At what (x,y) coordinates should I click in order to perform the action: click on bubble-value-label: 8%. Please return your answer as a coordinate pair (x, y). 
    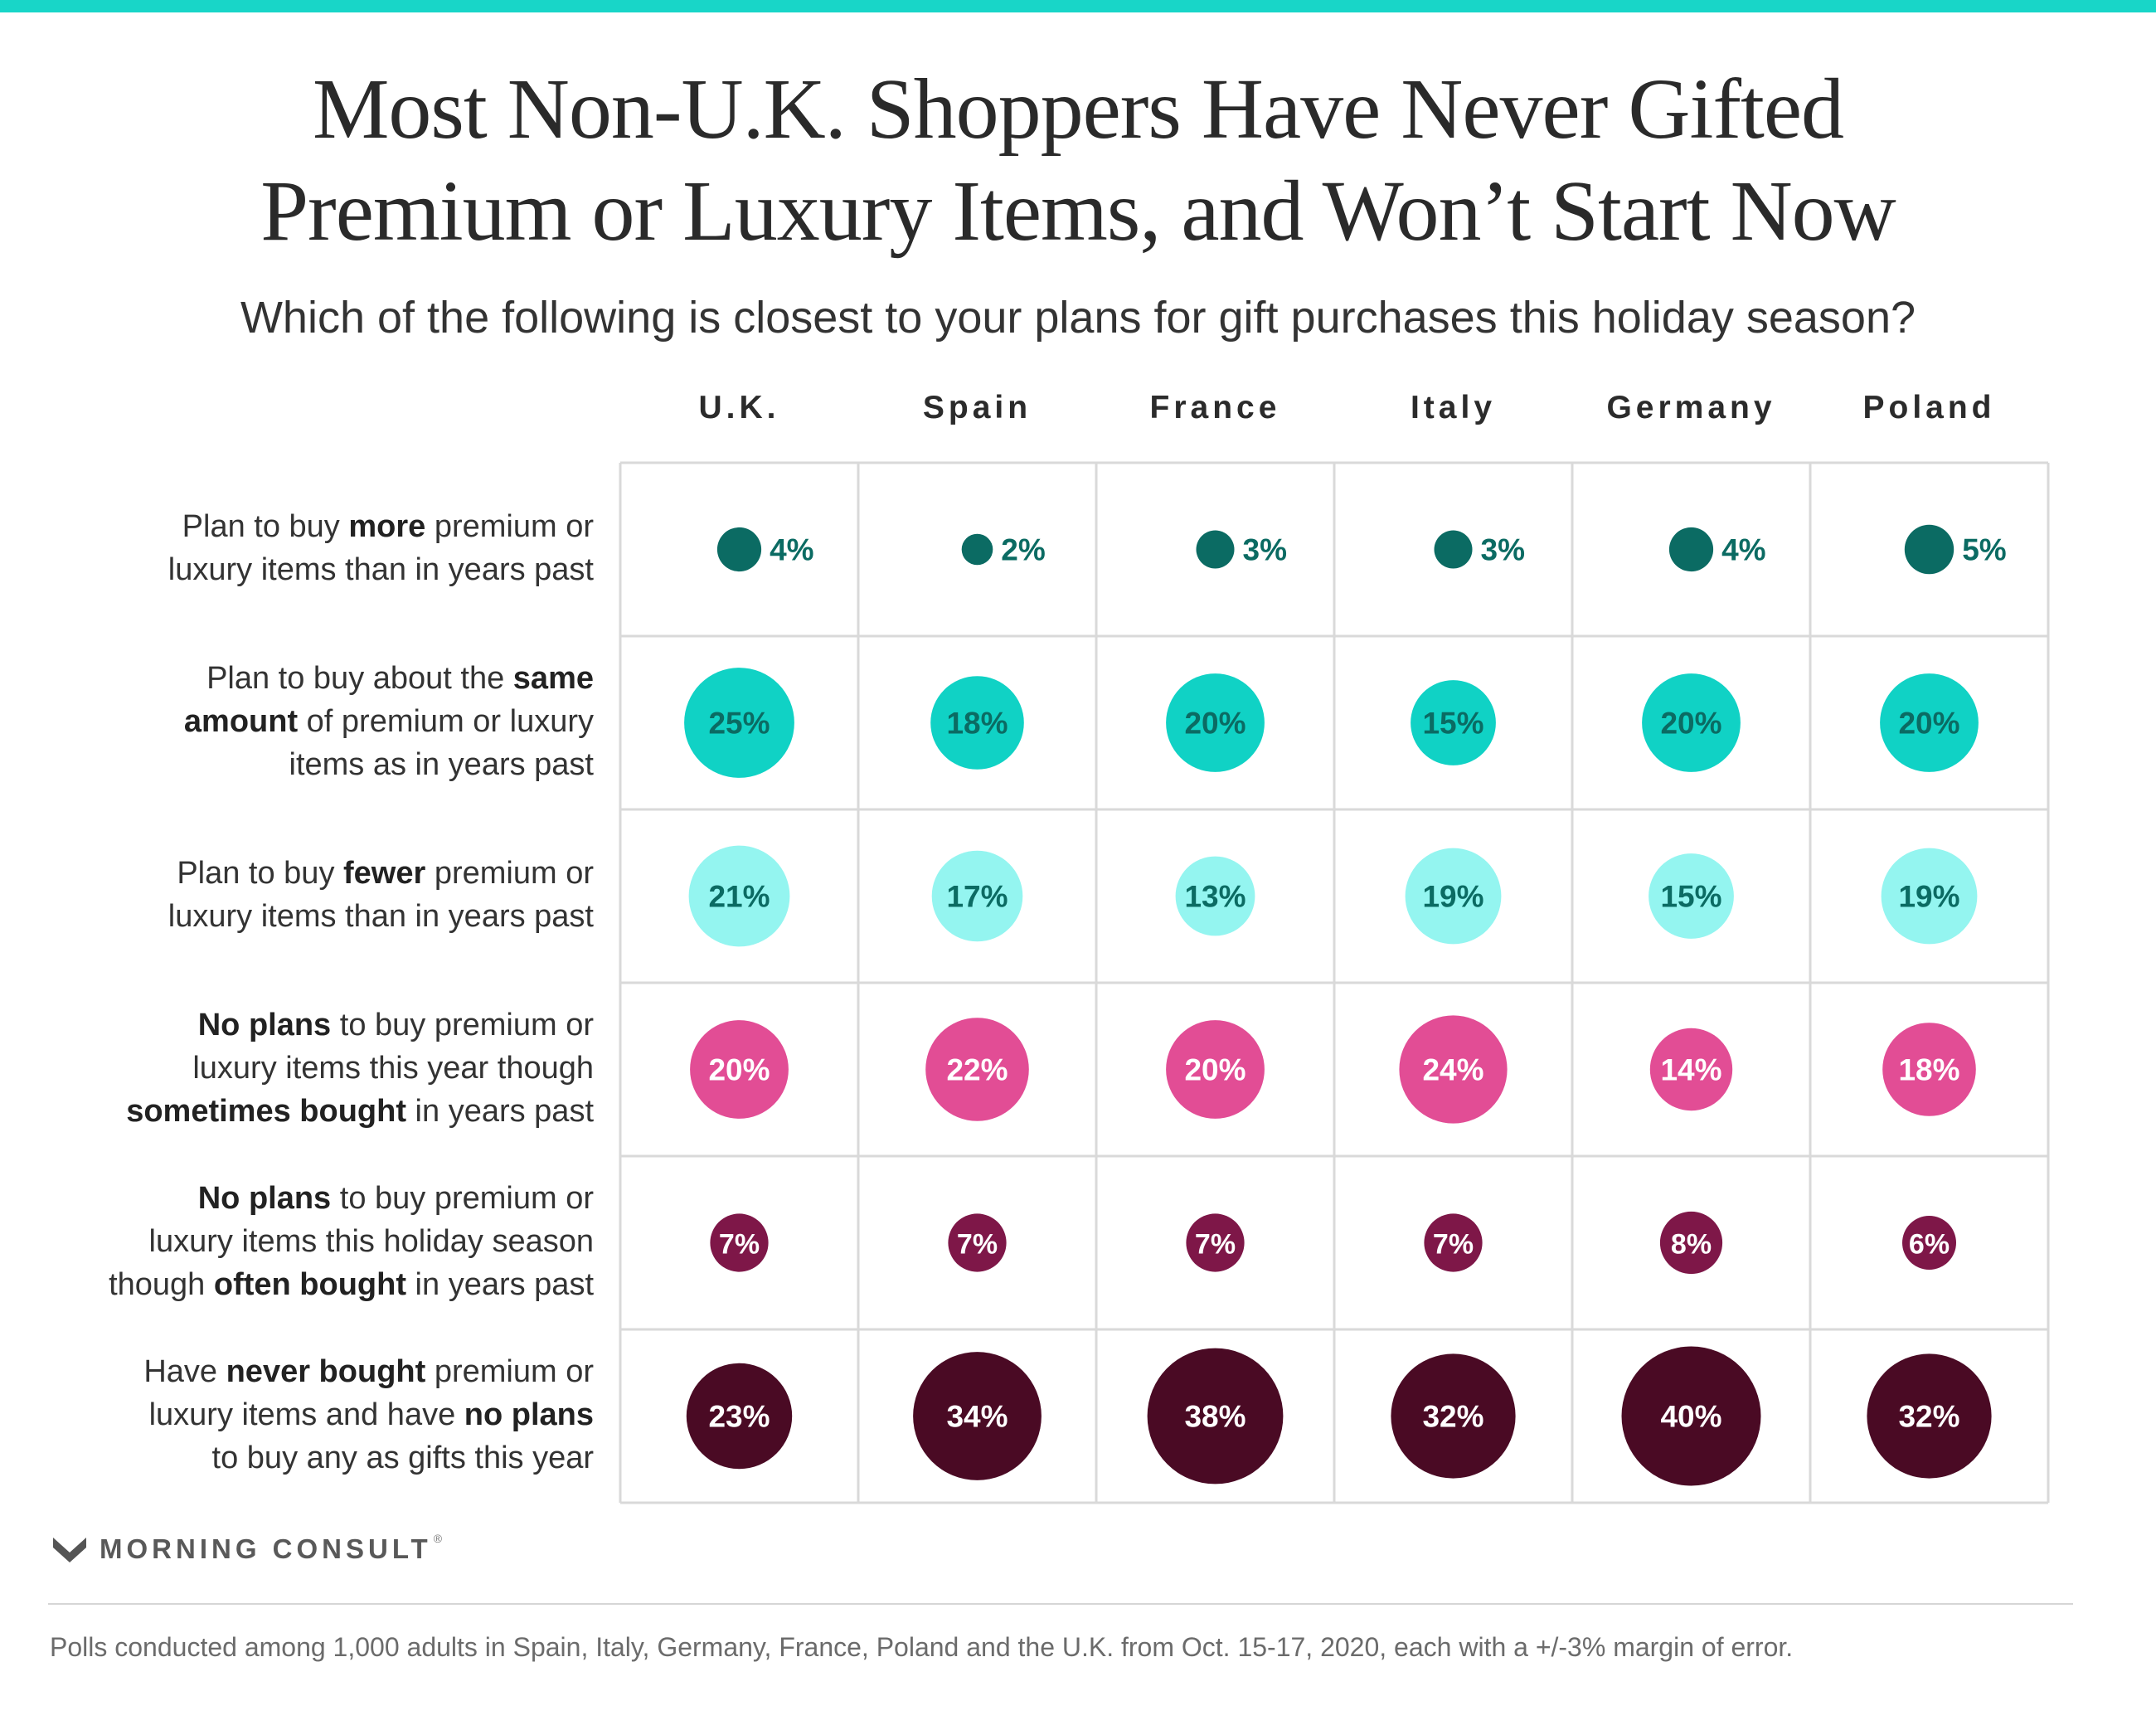
    Looking at the image, I should click on (1691, 1245).